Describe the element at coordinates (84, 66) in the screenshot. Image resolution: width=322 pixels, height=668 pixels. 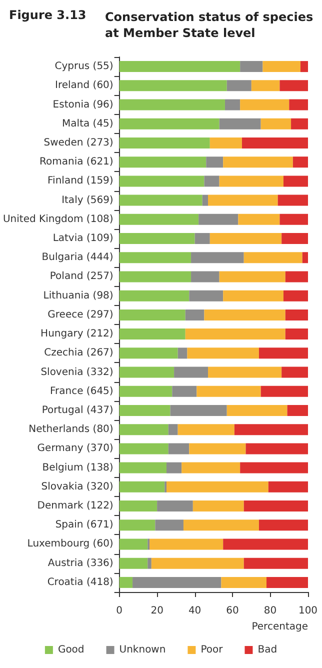
I see `y-tick-label: Cyprus (55)` at that location.